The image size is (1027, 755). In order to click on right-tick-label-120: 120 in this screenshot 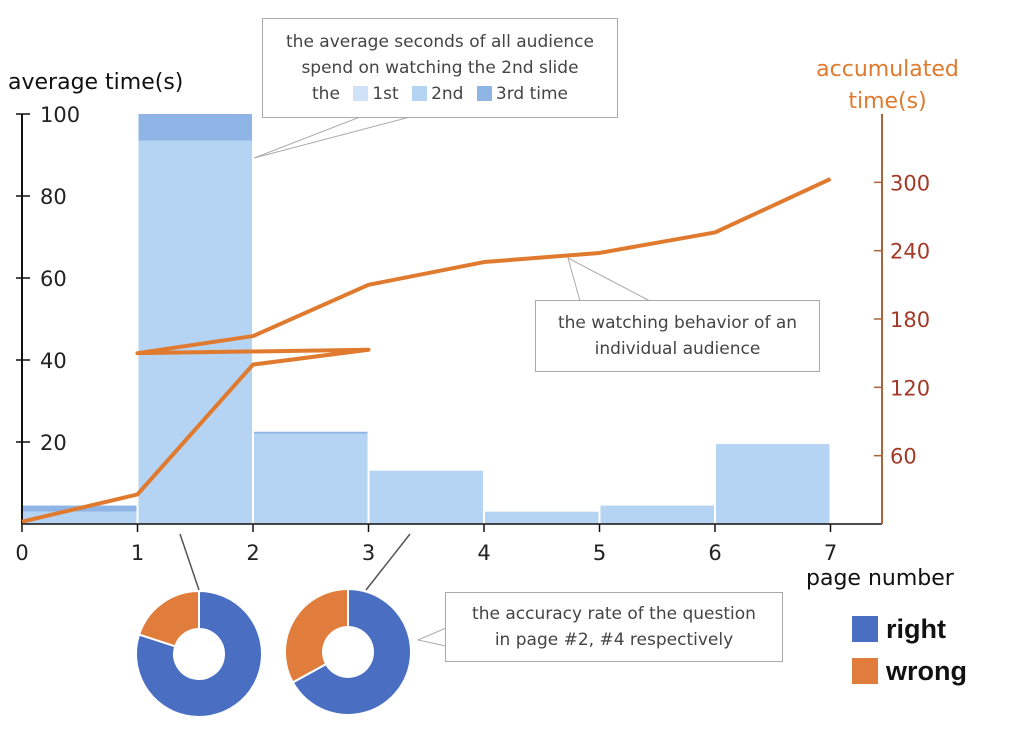, I will do `click(910, 388)`.